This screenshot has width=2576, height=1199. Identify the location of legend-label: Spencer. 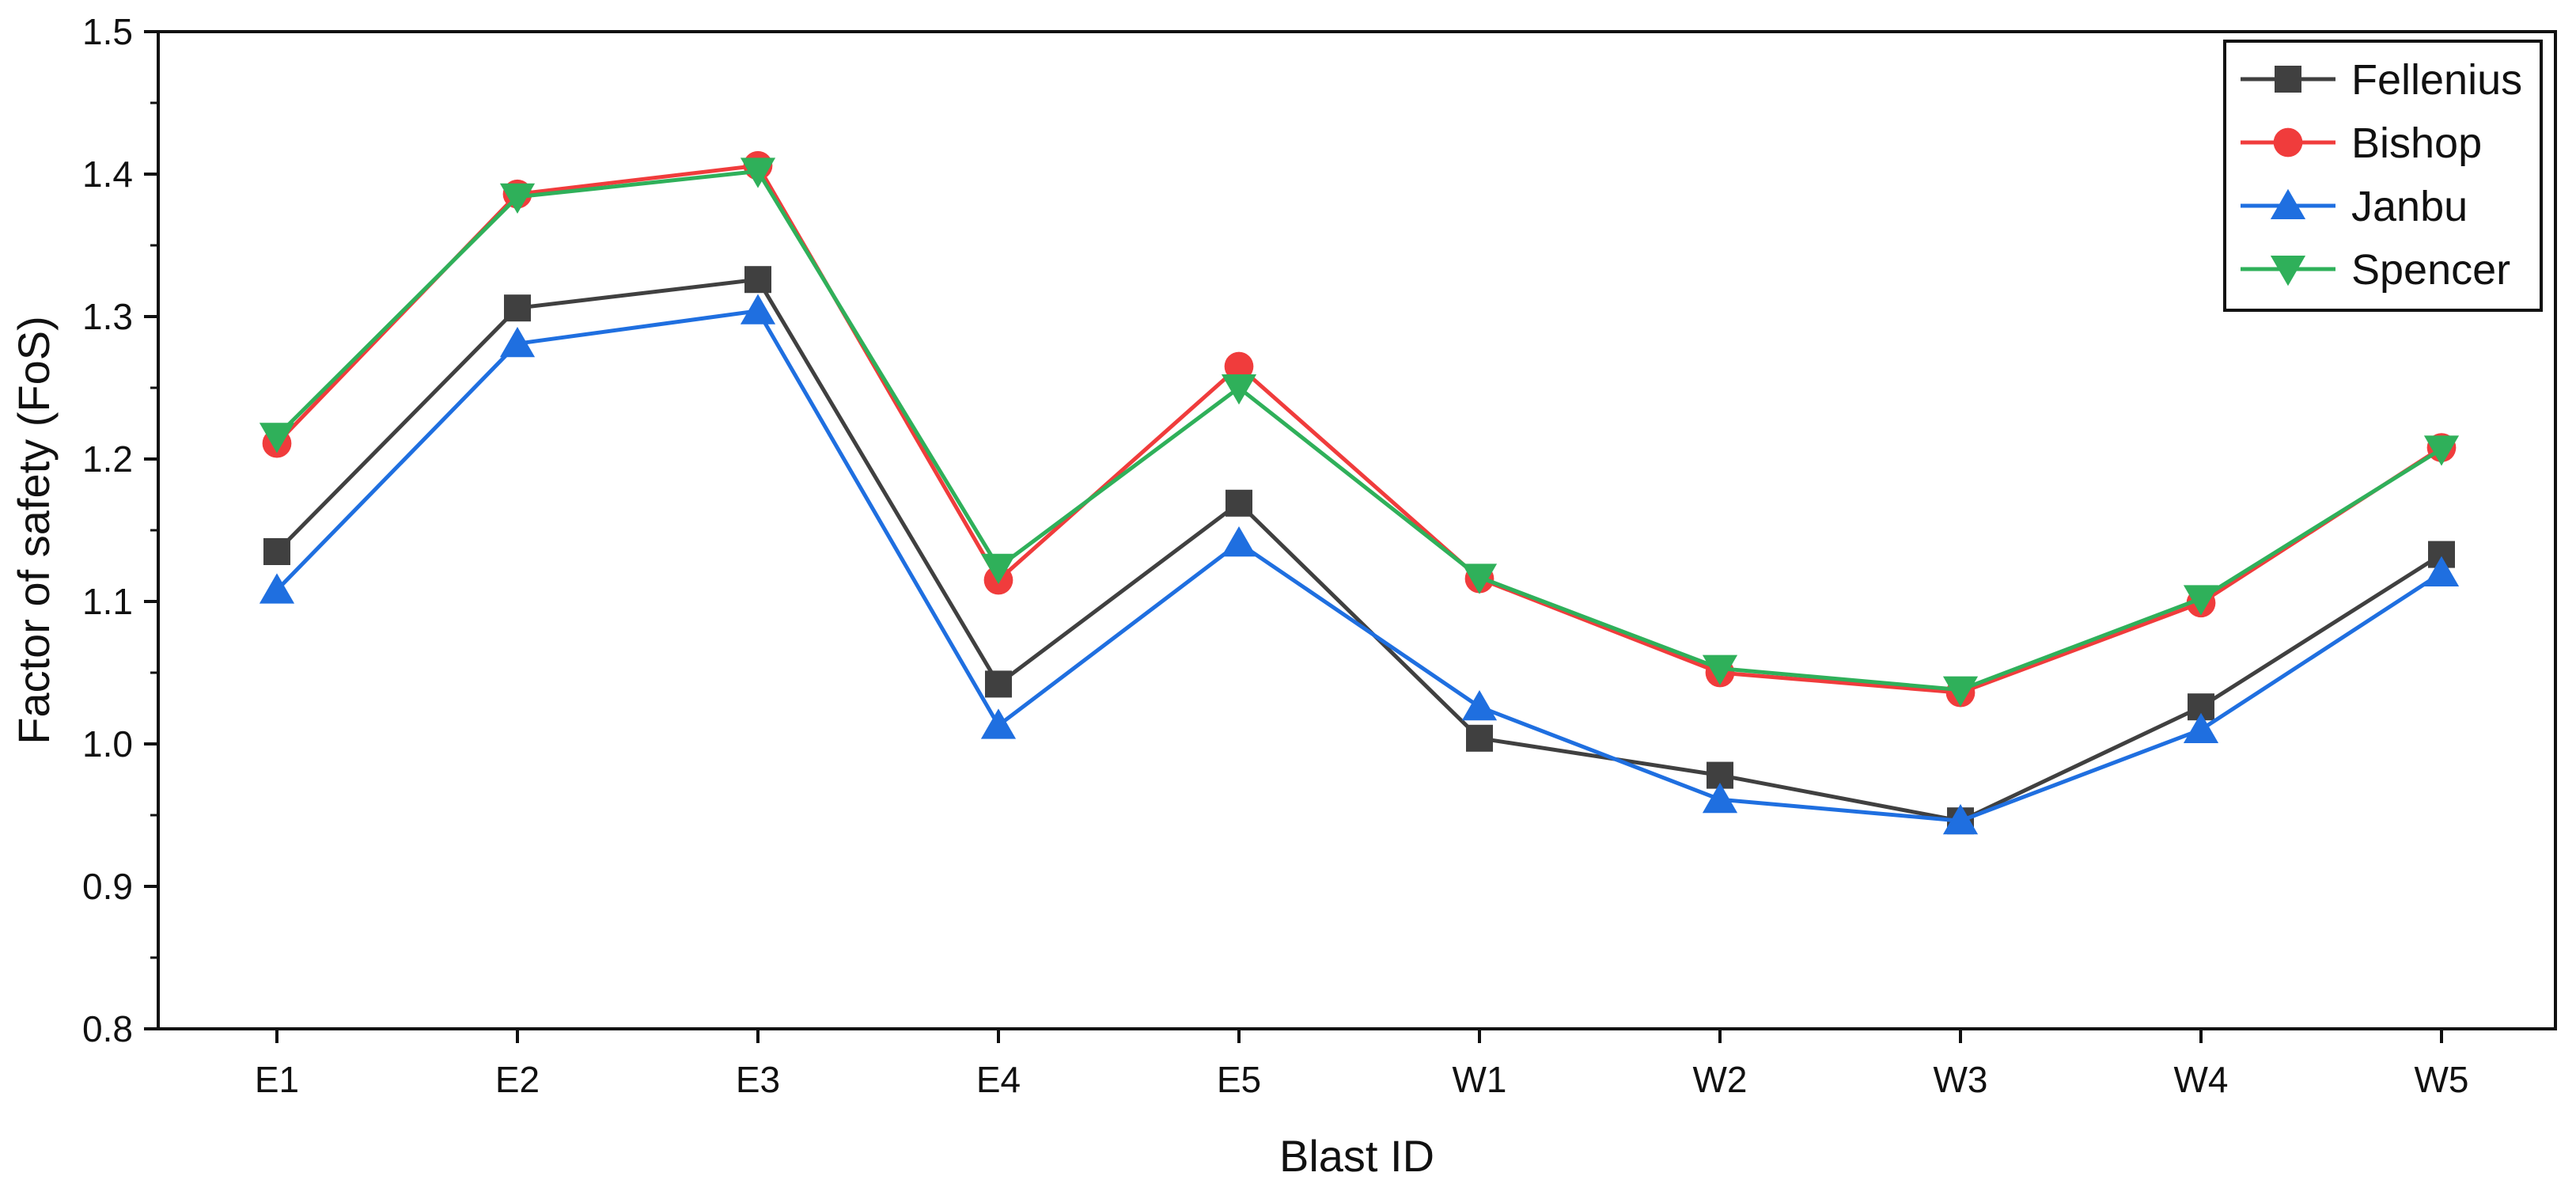
(2430, 270).